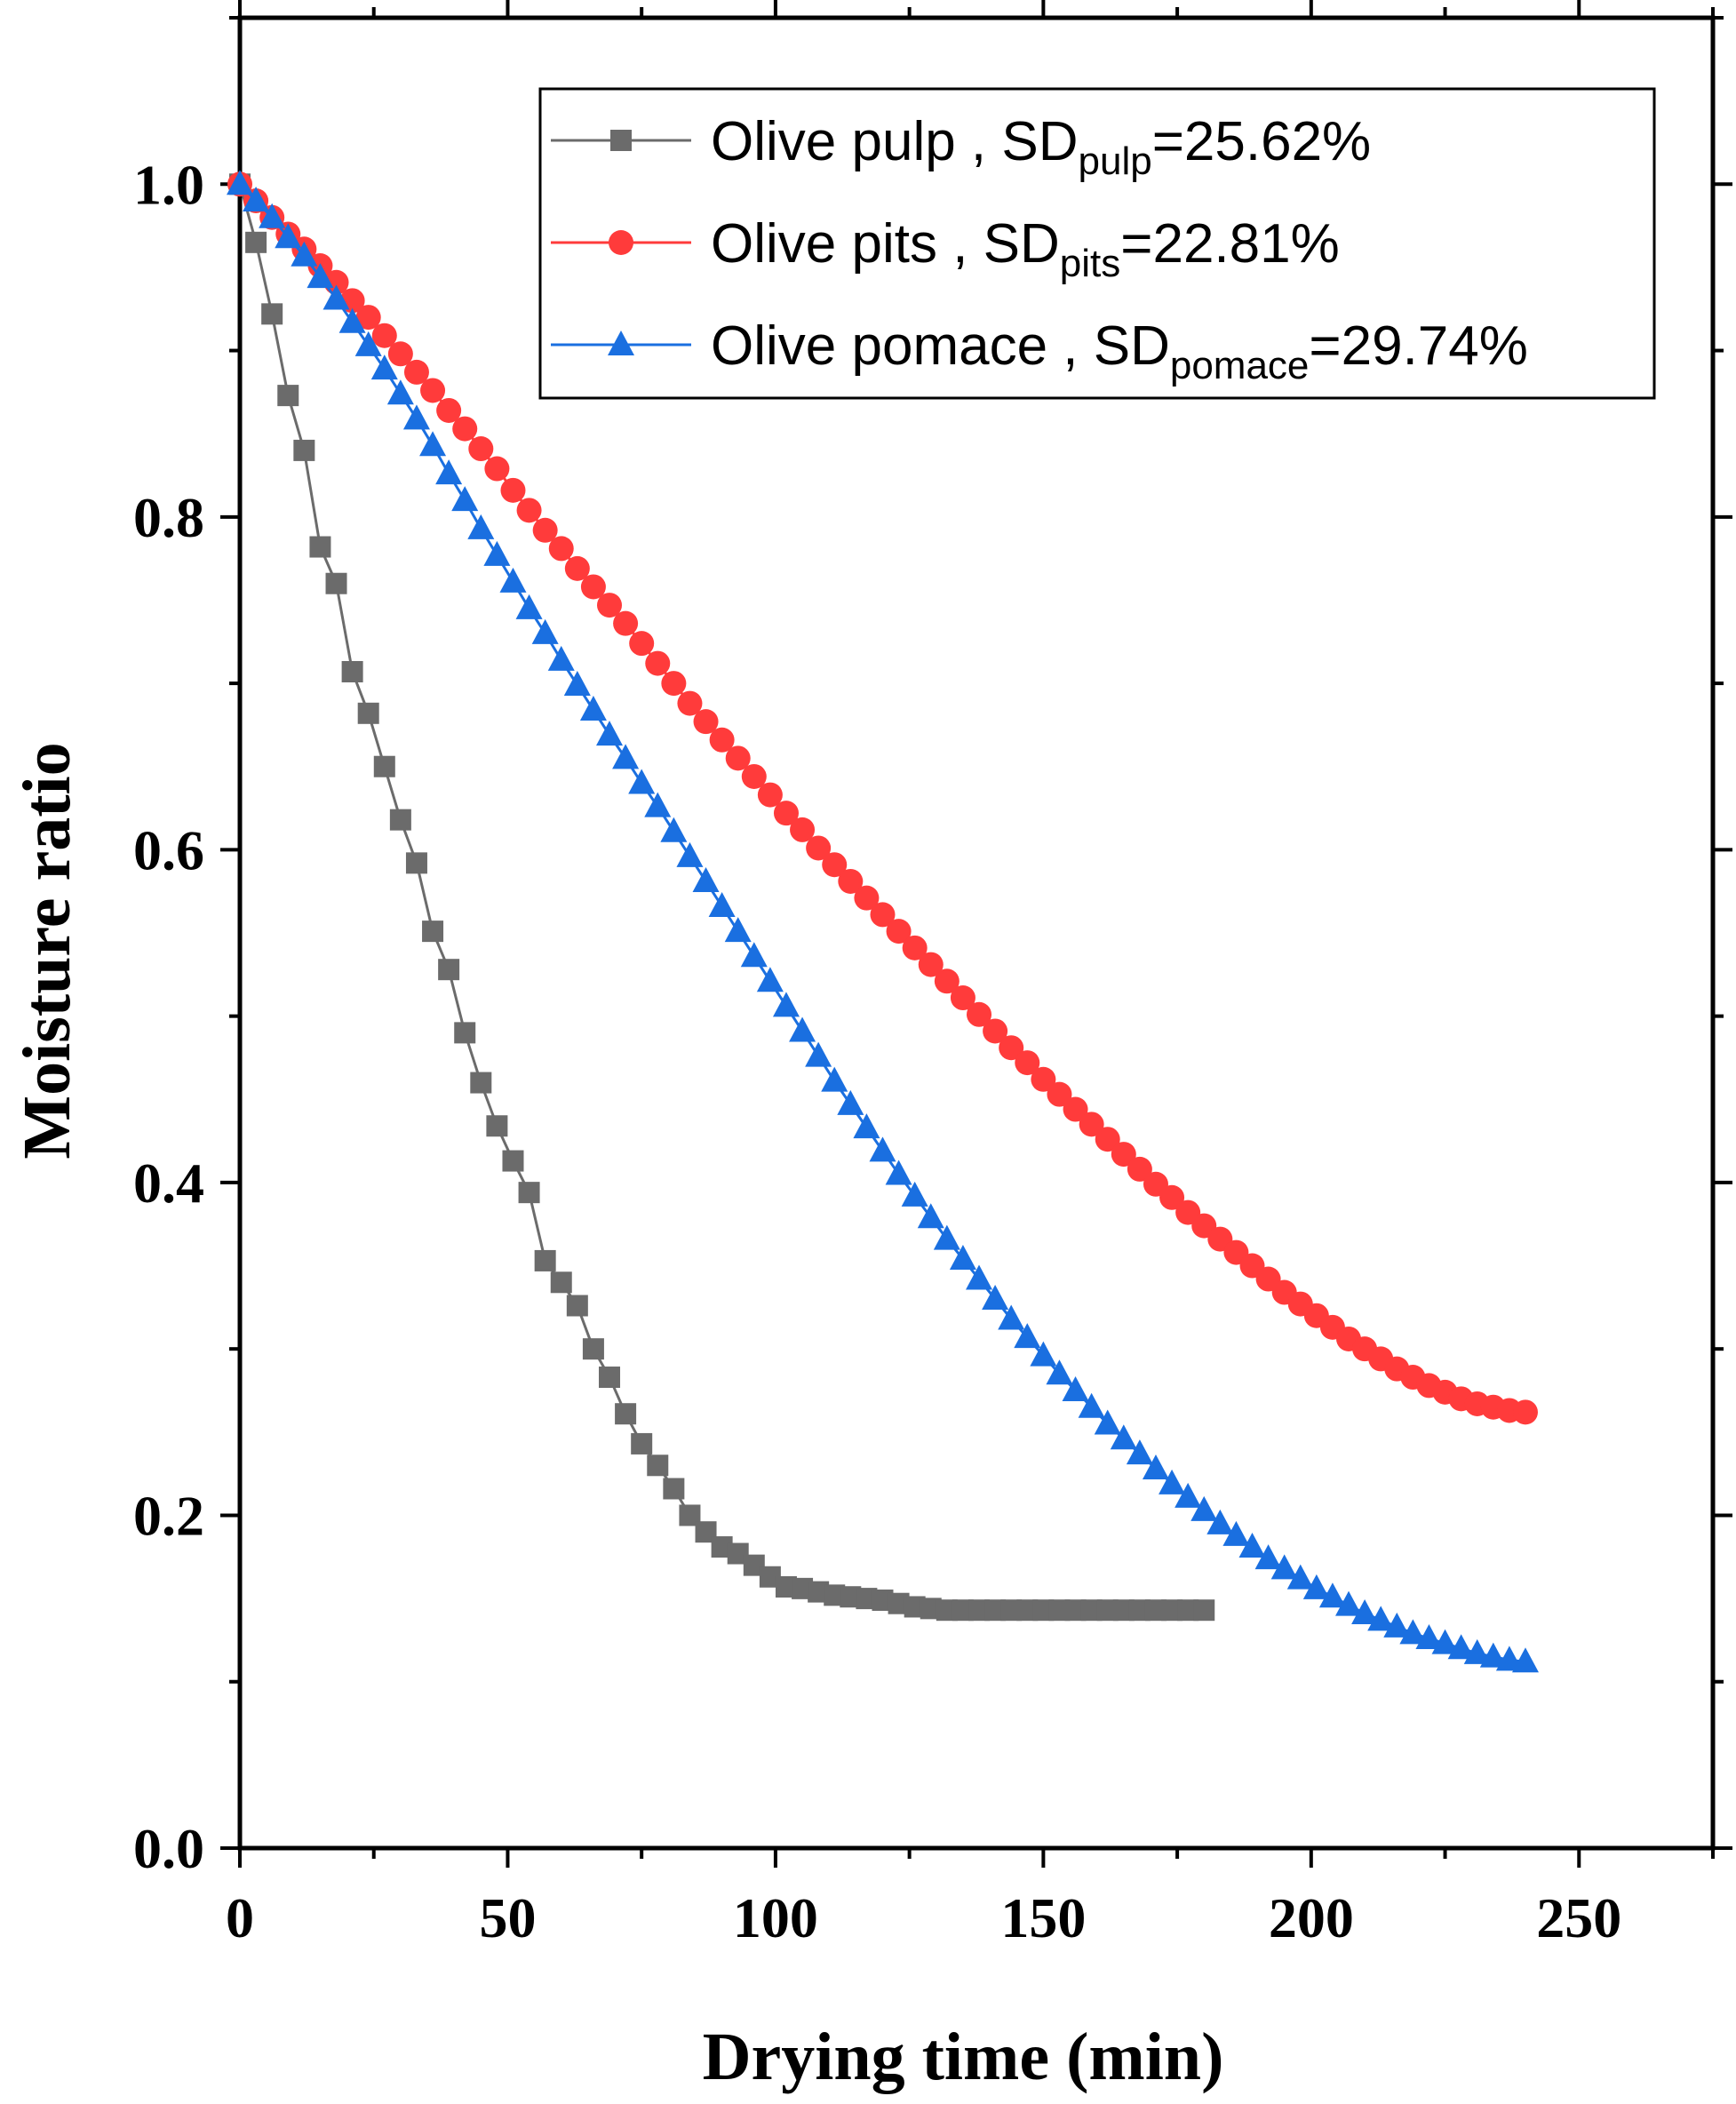 This screenshot has width=1736, height=2104. What do you see at coordinates (168, 1848) in the screenshot?
I see `y-tick-label: 0.0` at bounding box center [168, 1848].